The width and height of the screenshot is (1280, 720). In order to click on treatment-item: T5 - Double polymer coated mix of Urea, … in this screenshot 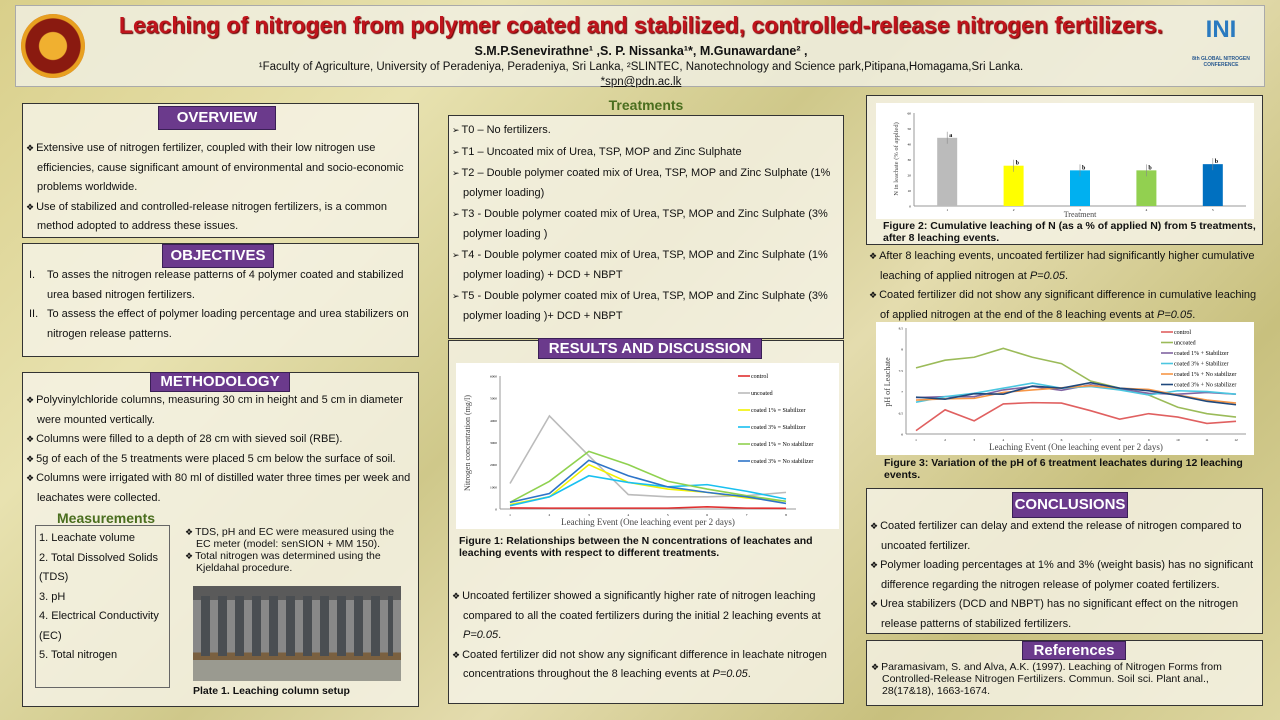, I will do `click(644, 306)`.